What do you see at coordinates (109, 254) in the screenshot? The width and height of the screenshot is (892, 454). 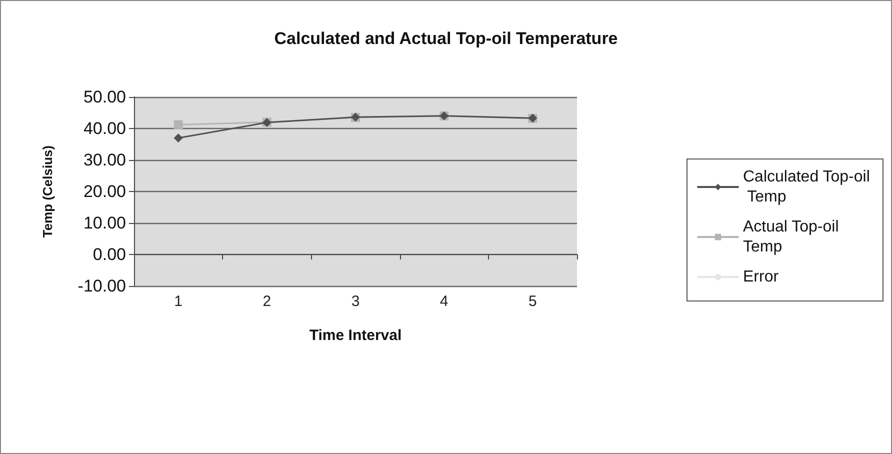 I see `y-tick-label: 0.00` at bounding box center [109, 254].